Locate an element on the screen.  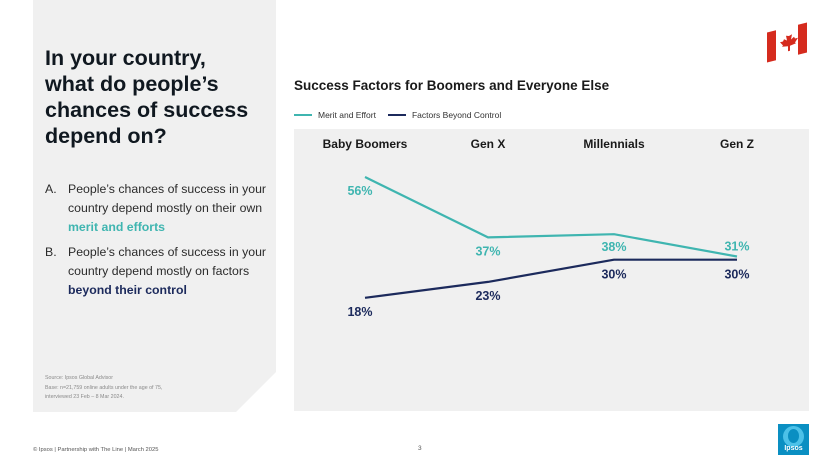
category-label-0: Baby Boomers is located at coordinates (365, 144).